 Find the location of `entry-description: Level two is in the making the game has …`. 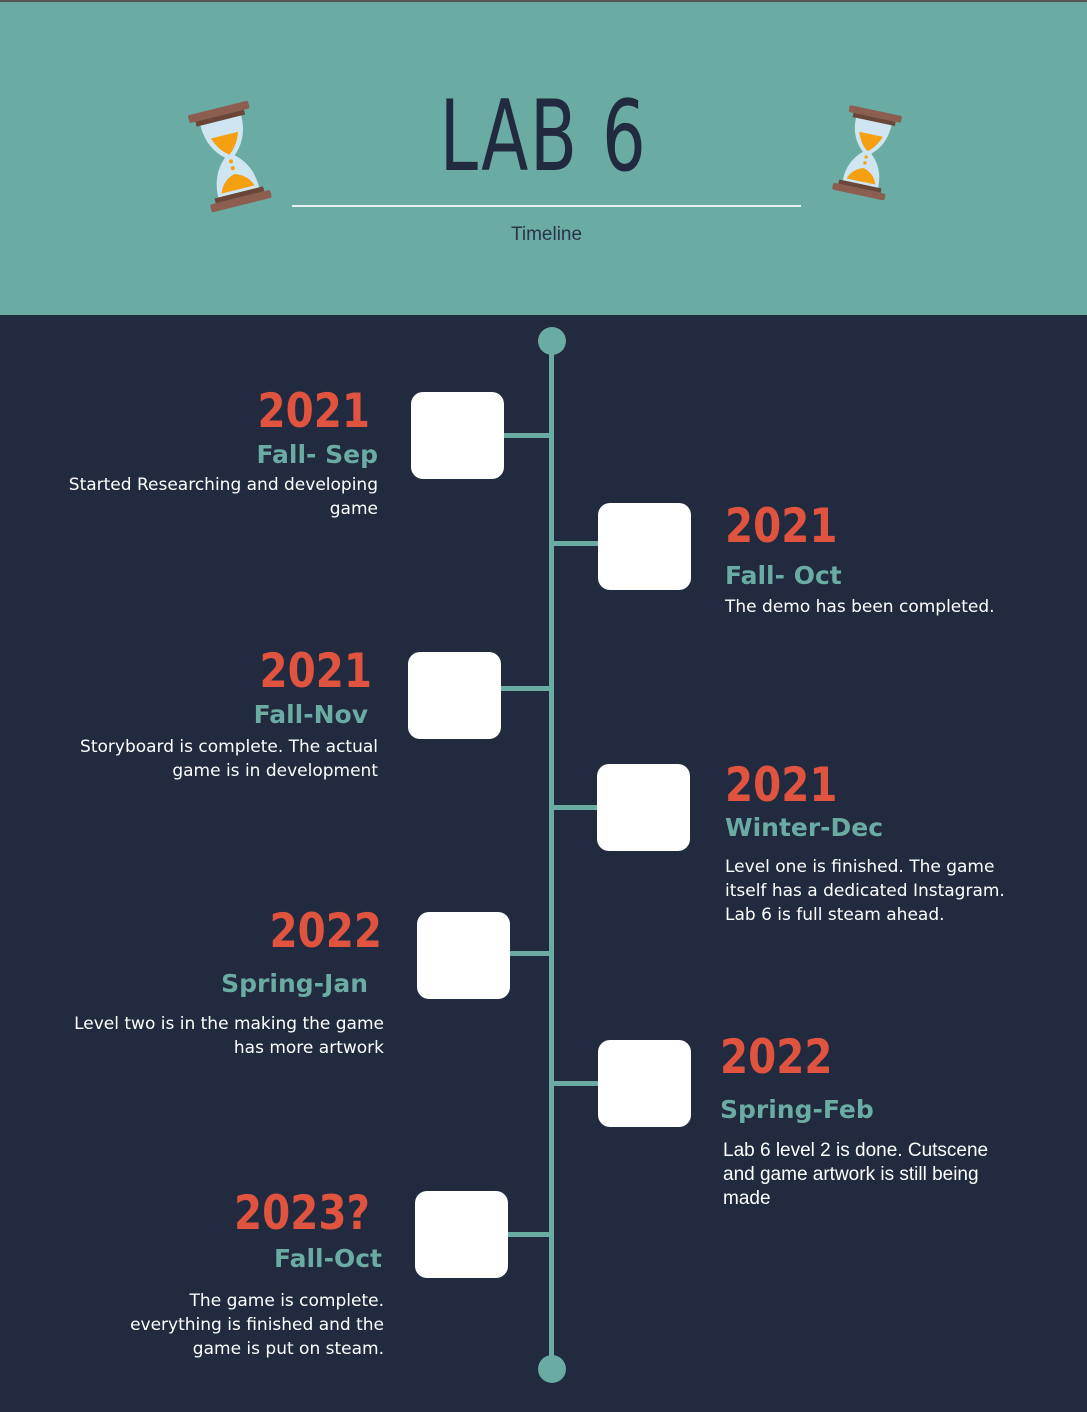

entry-description: Level two is in the making the game has … is located at coordinates (229, 1036).